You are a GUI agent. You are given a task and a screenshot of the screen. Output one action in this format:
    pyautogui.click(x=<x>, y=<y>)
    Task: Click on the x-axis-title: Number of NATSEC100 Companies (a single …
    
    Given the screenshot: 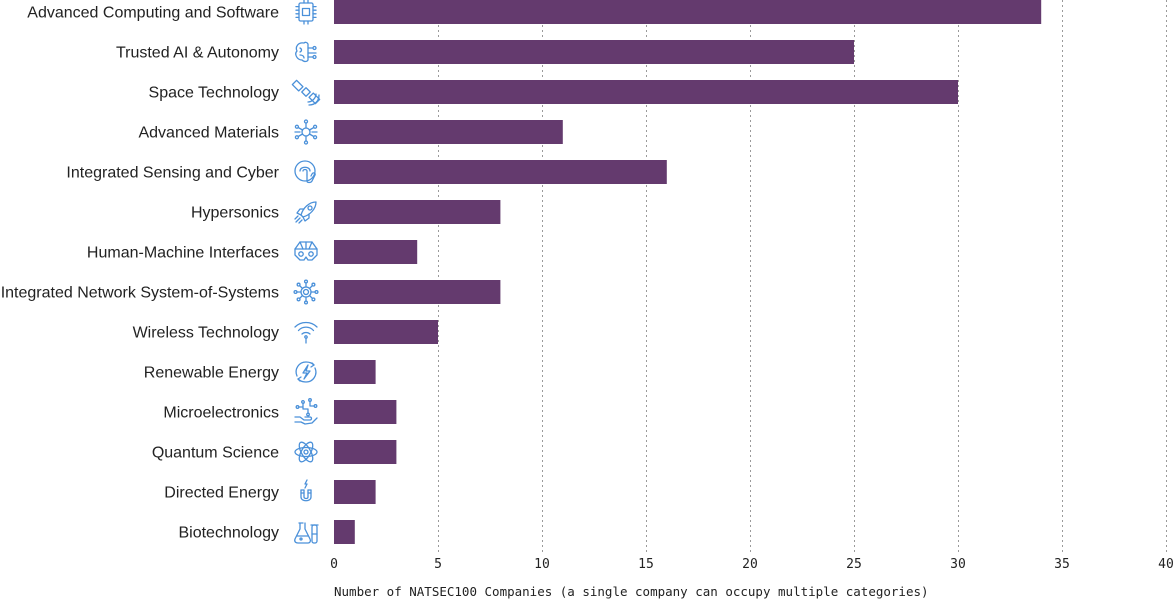 What is the action you would take?
    pyautogui.click(x=631, y=591)
    